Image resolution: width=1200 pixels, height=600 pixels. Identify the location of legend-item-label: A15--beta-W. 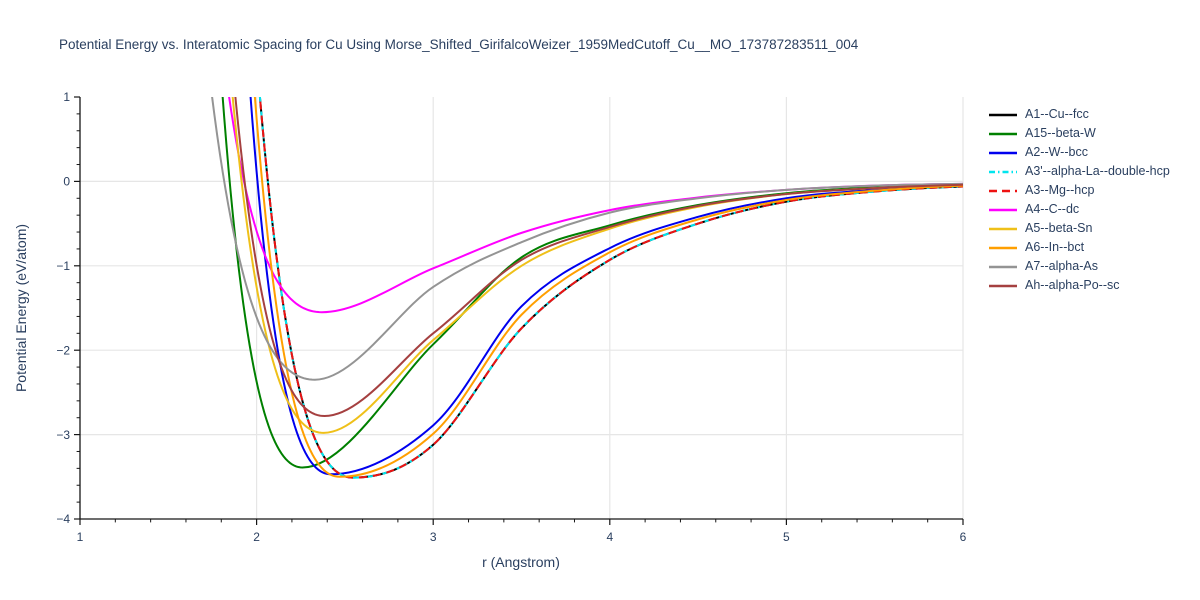
(1060, 133).